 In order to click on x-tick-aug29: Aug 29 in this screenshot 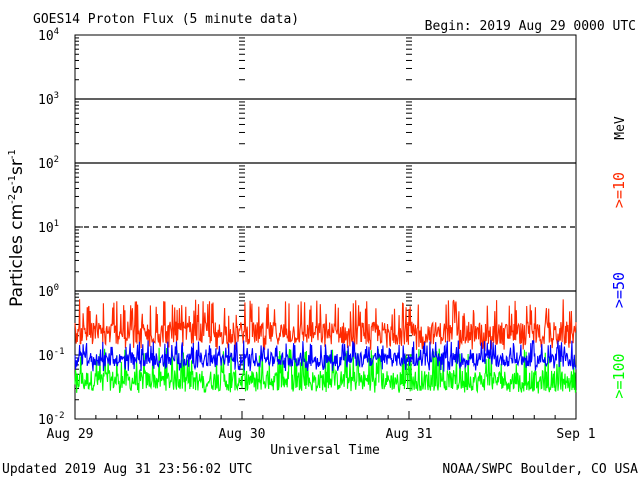, I will do `click(70, 434)`.